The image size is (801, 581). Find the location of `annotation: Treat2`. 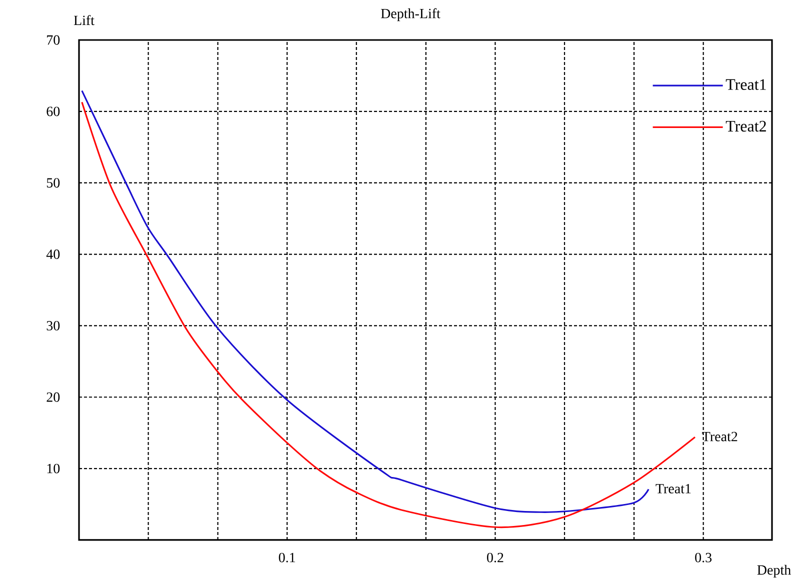

annotation: Treat2 is located at coordinates (720, 437).